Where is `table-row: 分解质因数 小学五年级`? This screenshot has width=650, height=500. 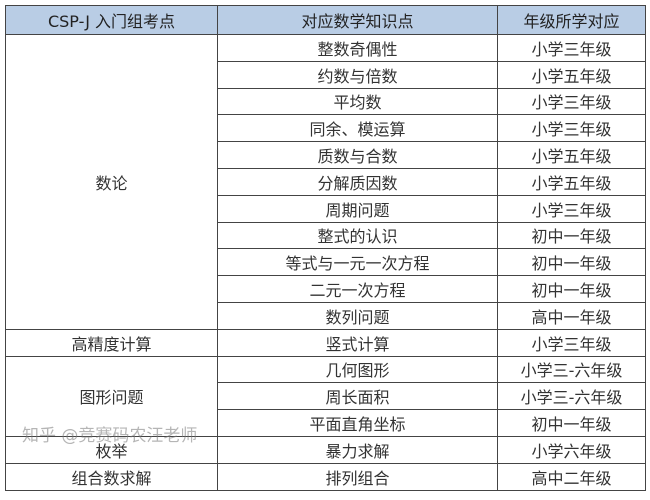
table-row: 分解质因数 小学五年级 is located at coordinates (326, 181).